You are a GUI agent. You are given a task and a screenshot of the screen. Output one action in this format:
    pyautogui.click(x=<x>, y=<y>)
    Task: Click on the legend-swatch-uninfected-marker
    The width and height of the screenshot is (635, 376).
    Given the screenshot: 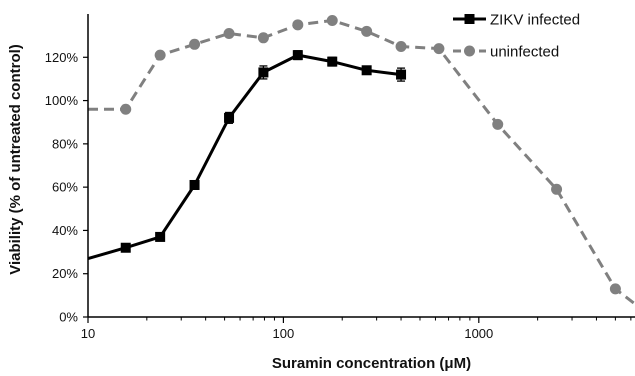 What is the action you would take?
    pyautogui.click(x=469, y=51)
    